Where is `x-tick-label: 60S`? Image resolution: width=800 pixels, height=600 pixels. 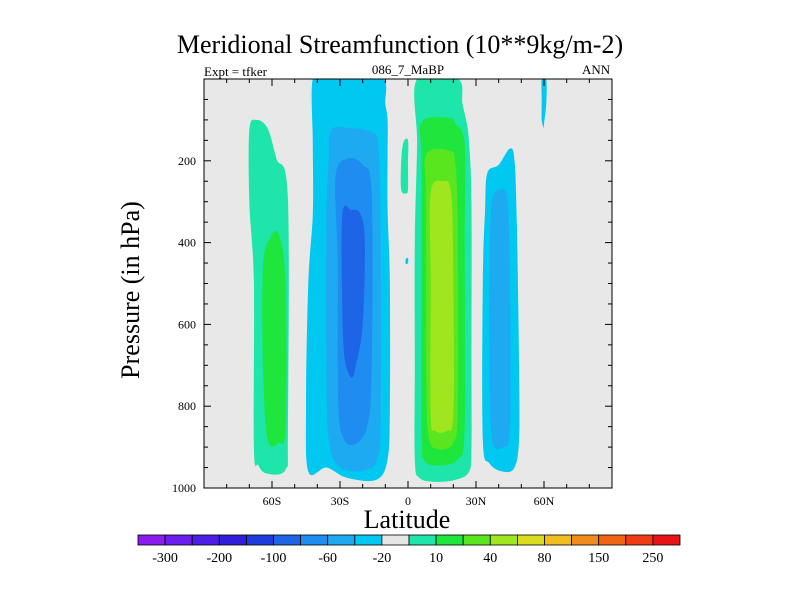 x-tick-label: 60S is located at coordinates (272, 501).